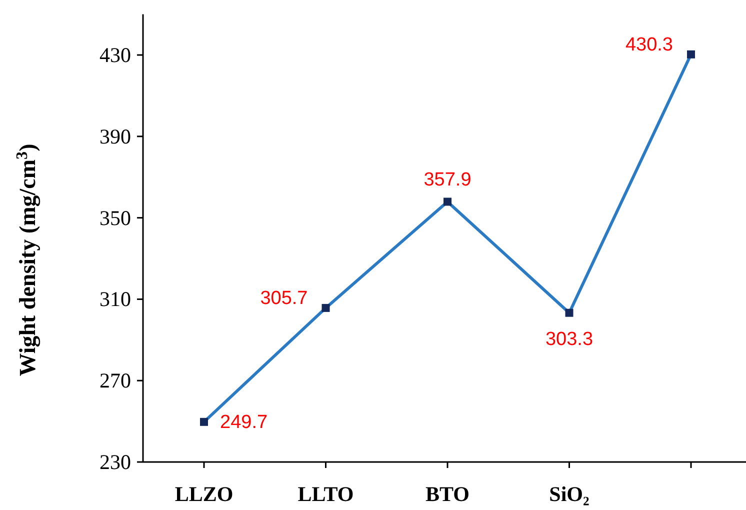 This screenshot has height=510, width=746. I want to click on y-tick-label: 390, so click(115, 136).